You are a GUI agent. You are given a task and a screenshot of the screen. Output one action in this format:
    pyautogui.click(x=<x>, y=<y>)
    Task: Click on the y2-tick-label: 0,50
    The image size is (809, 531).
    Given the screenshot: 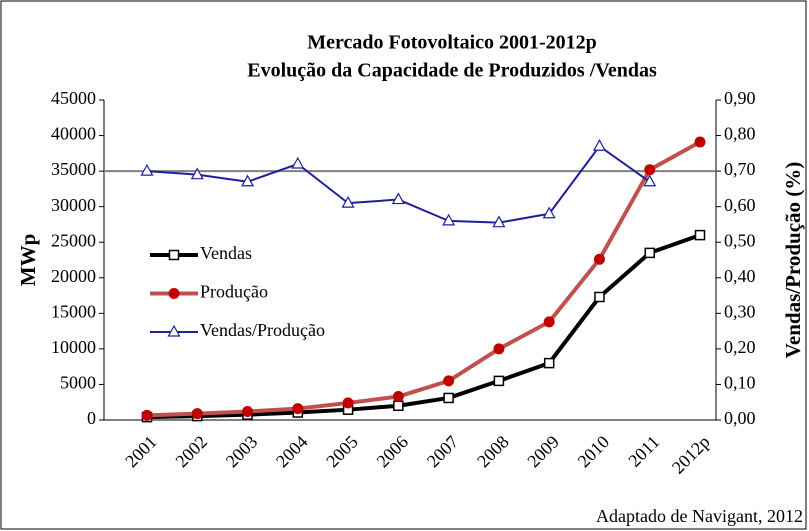 What is the action you would take?
    pyautogui.click(x=740, y=240)
    